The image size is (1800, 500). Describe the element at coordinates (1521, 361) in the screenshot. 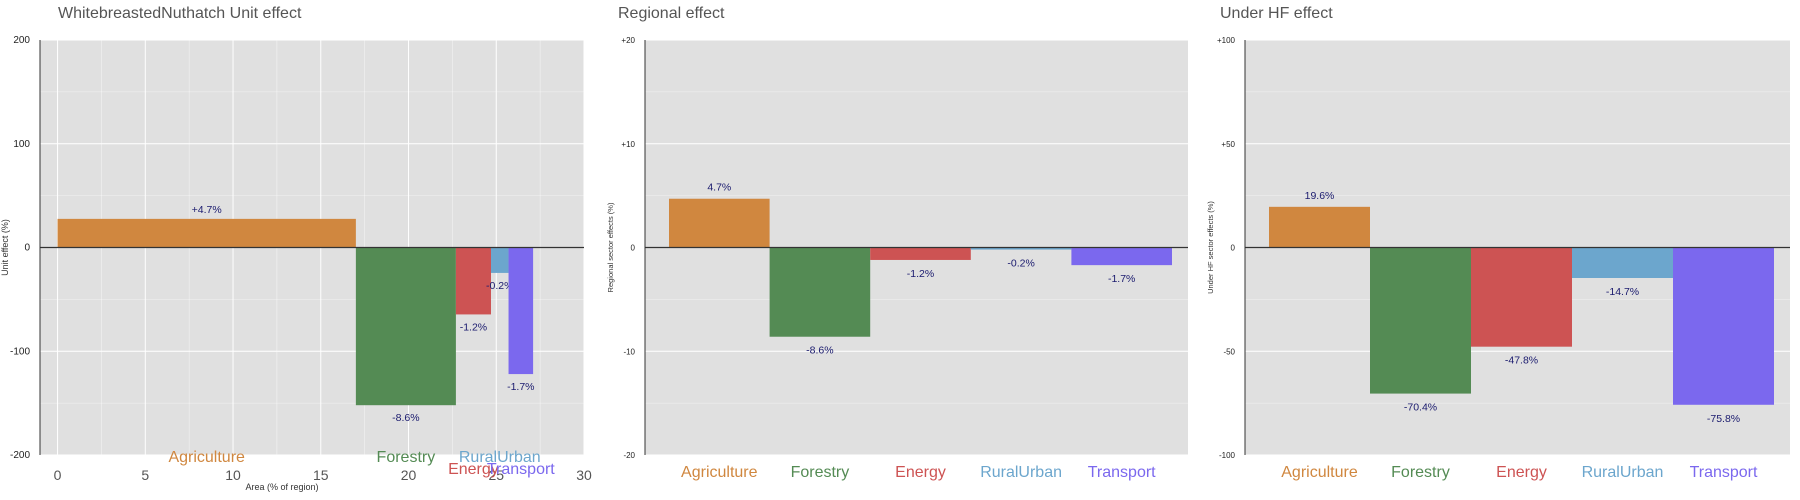

I see `data-label: -47.8%` at that location.